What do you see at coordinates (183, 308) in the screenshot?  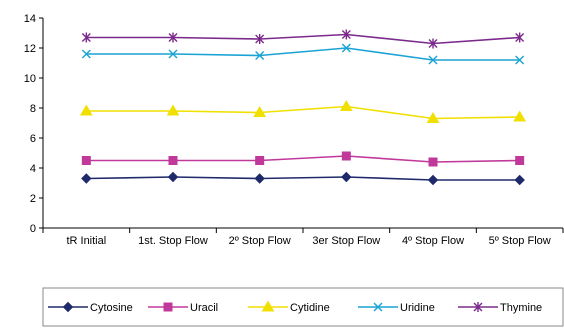 I see `legend-item-uracil: Uracil` at bounding box center [183, 308].